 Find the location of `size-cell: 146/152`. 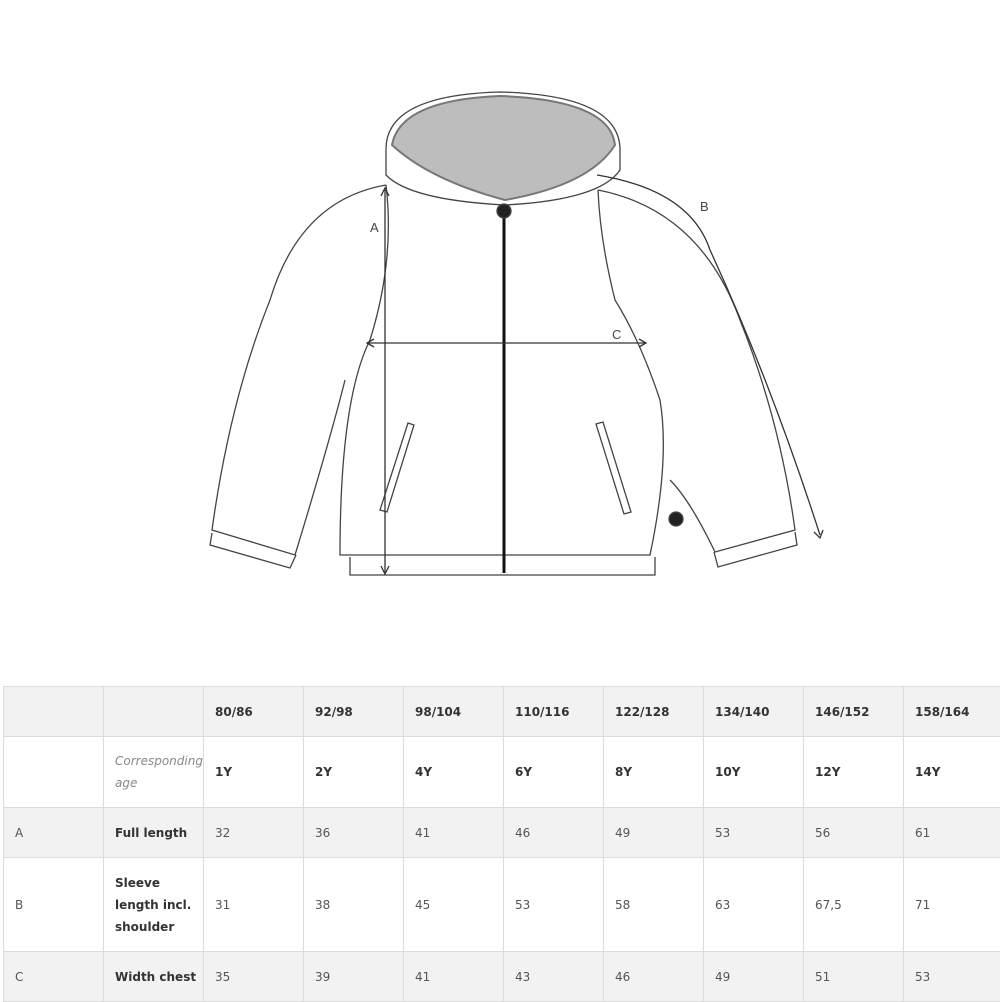

size-cell: 146/152 is located at coordinates (854, 712).